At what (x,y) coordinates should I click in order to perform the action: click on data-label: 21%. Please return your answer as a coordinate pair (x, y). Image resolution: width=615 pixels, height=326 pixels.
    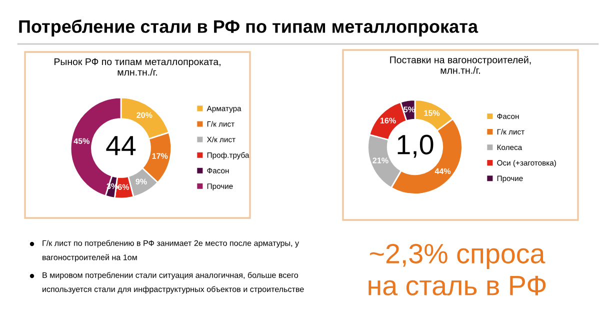
    Looking at the image, I should click on (380, 161).